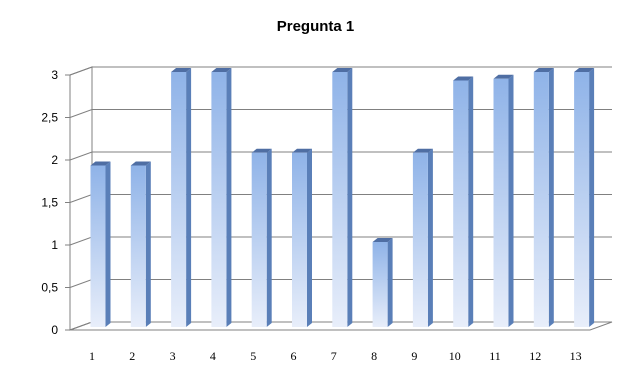 The height and width of the screenshot is (380, 631). What do you see at coordinates (535, 356) in the screenshot?
I see `x-tick-label: 12` at bounding box center [535, 356].